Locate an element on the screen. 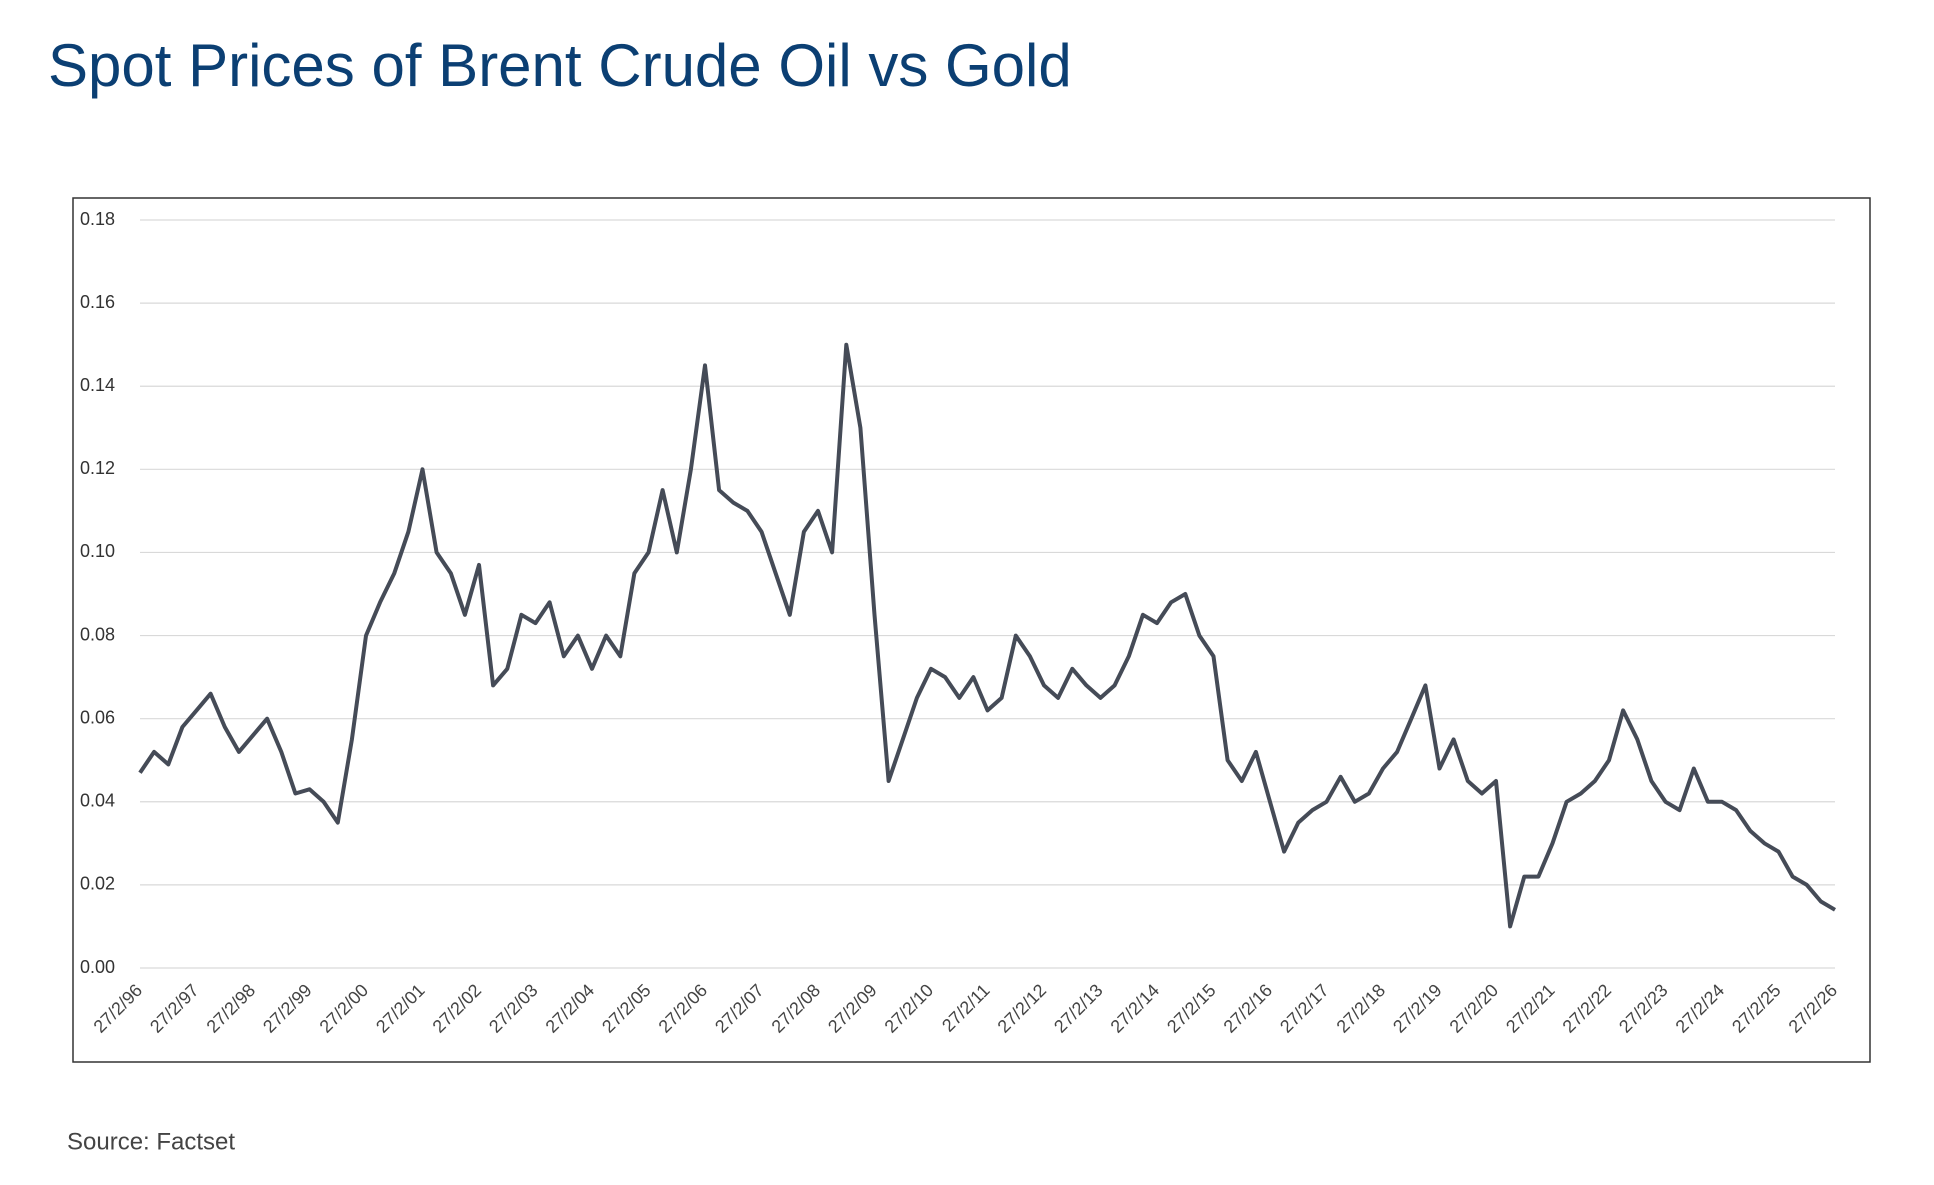 The image size is (1934, 1185). x-tick-label: 27/2/11 is located at coordinates (966, 1008).